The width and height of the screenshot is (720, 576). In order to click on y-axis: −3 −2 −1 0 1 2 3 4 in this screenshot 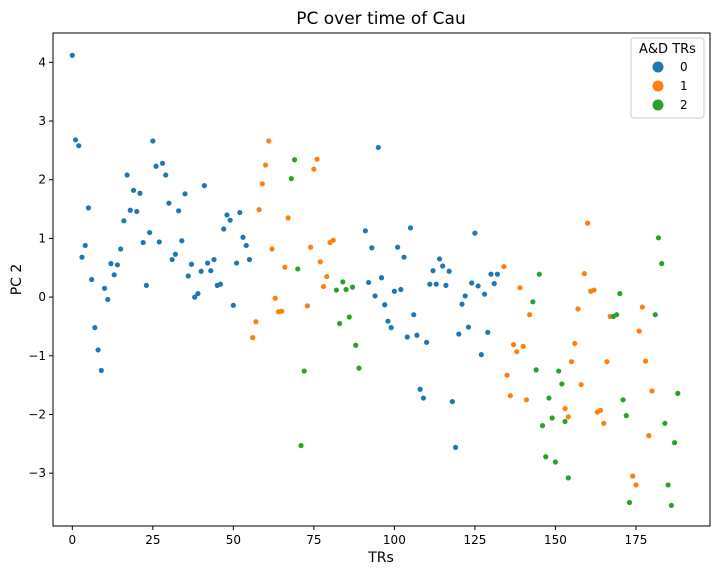, I will do `click(40, 267)`.